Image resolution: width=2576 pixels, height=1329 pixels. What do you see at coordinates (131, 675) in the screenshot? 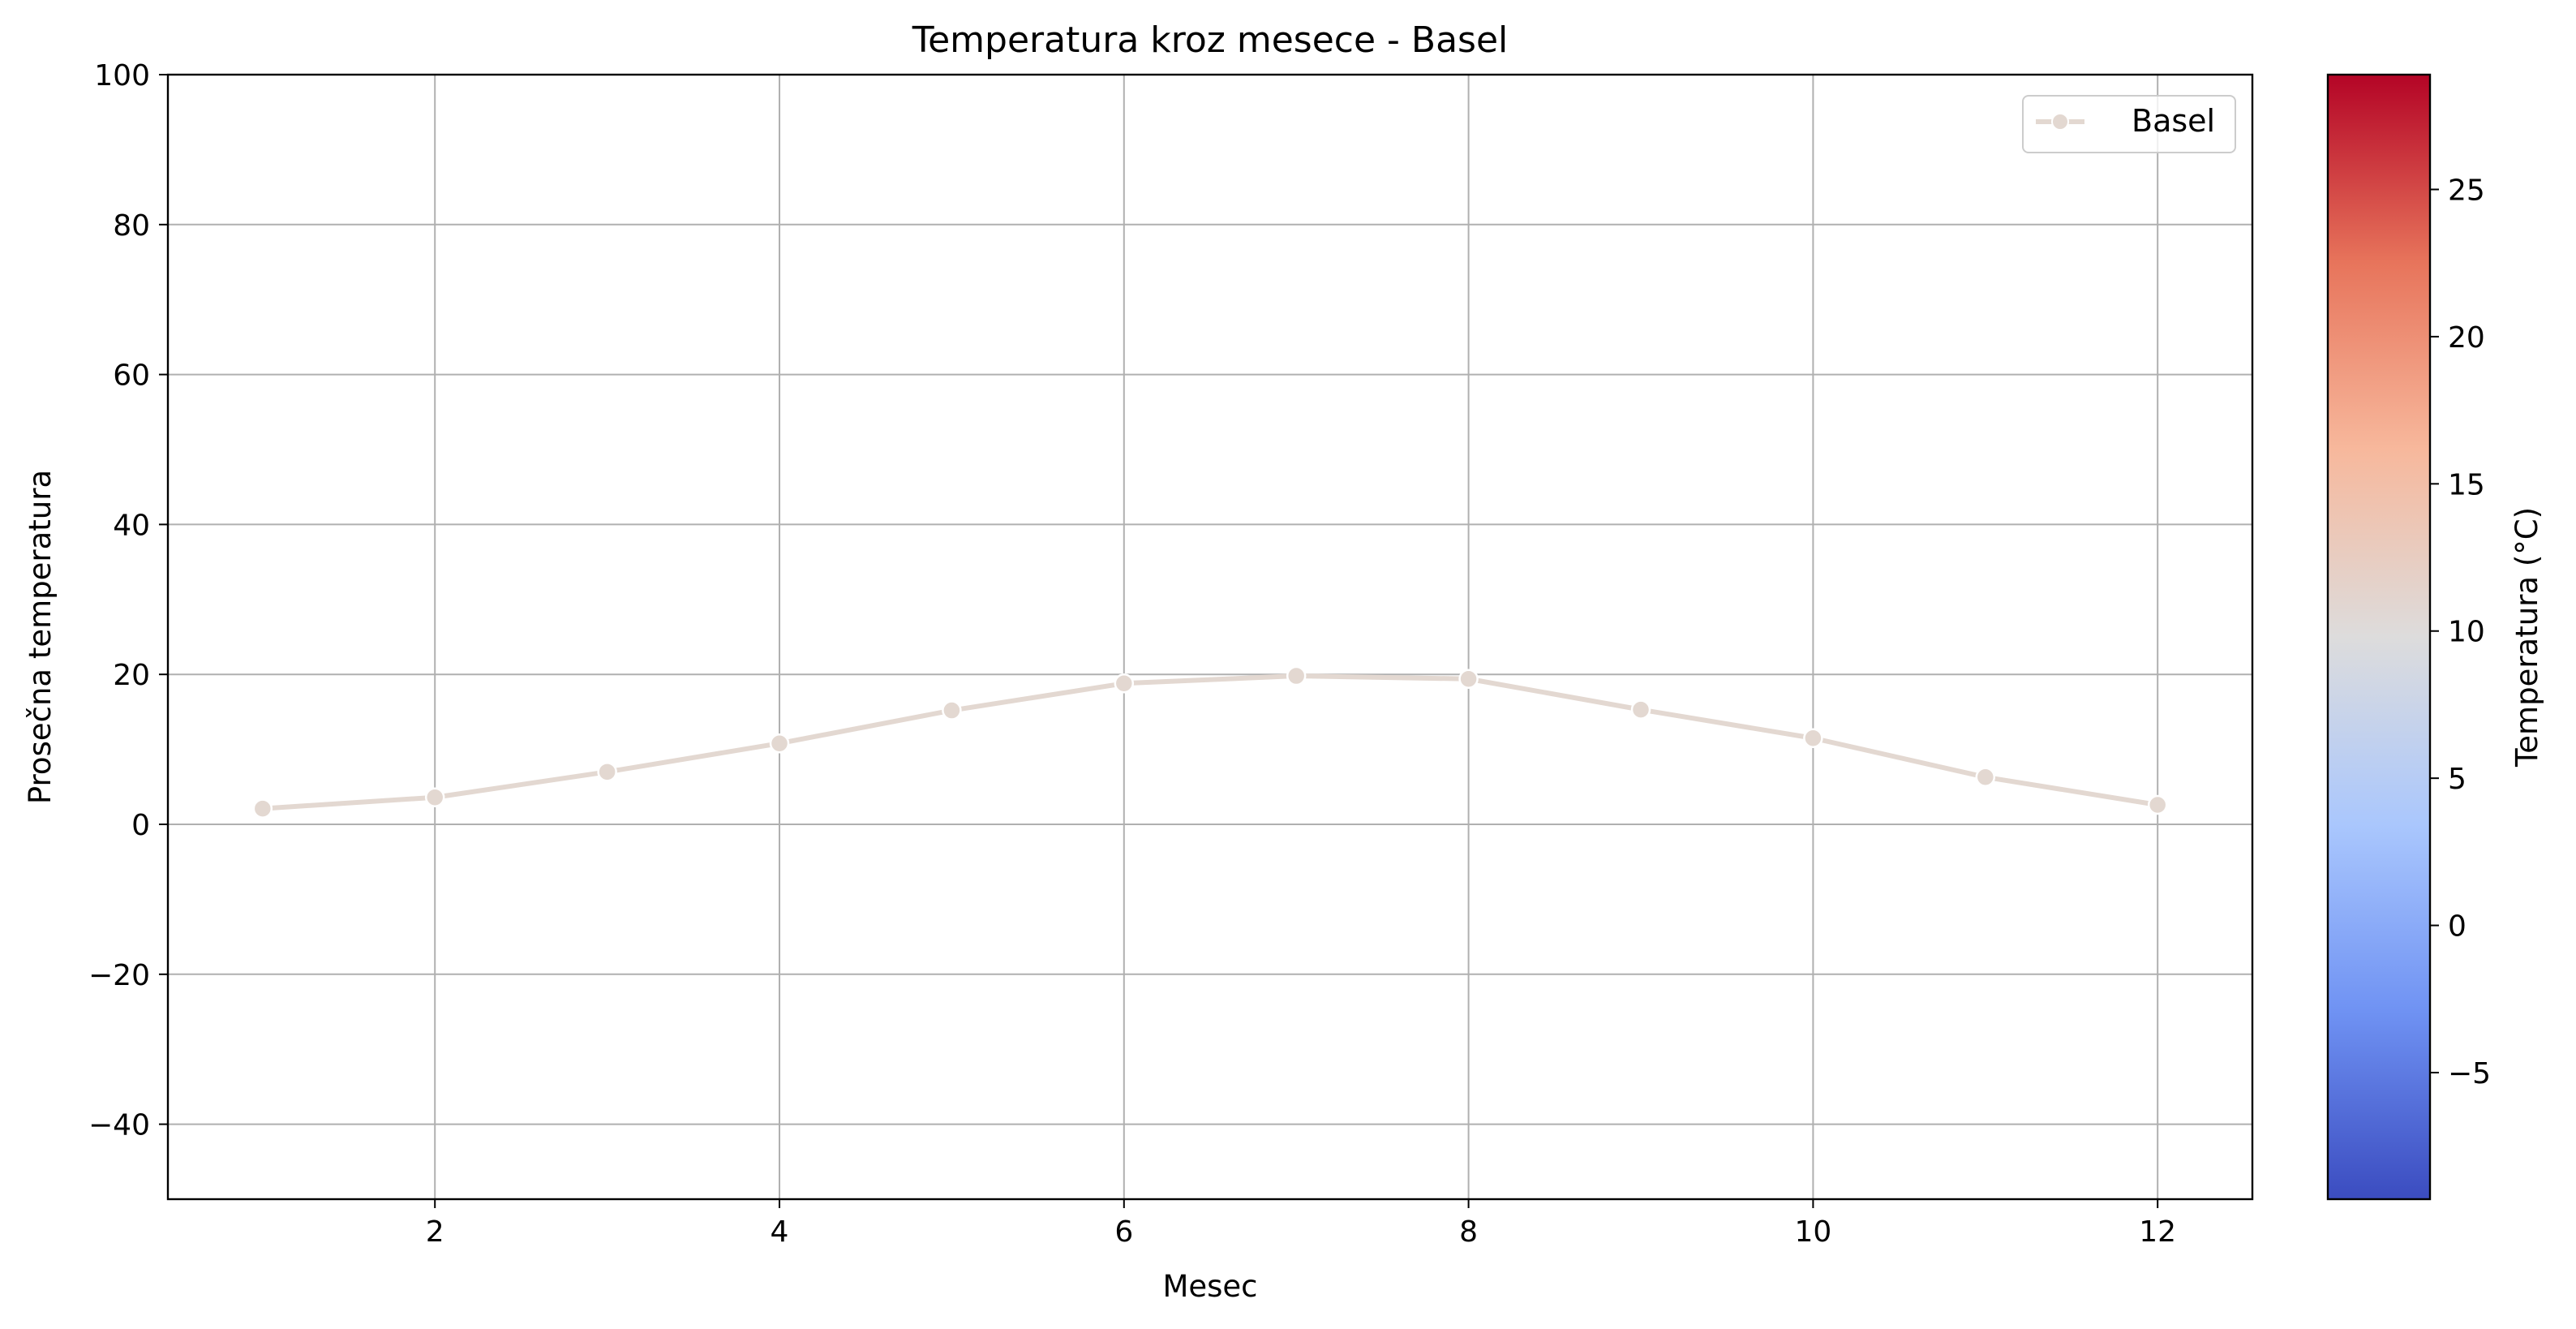
I see `y-tick-label: 20` at bounding box center [131, 675].